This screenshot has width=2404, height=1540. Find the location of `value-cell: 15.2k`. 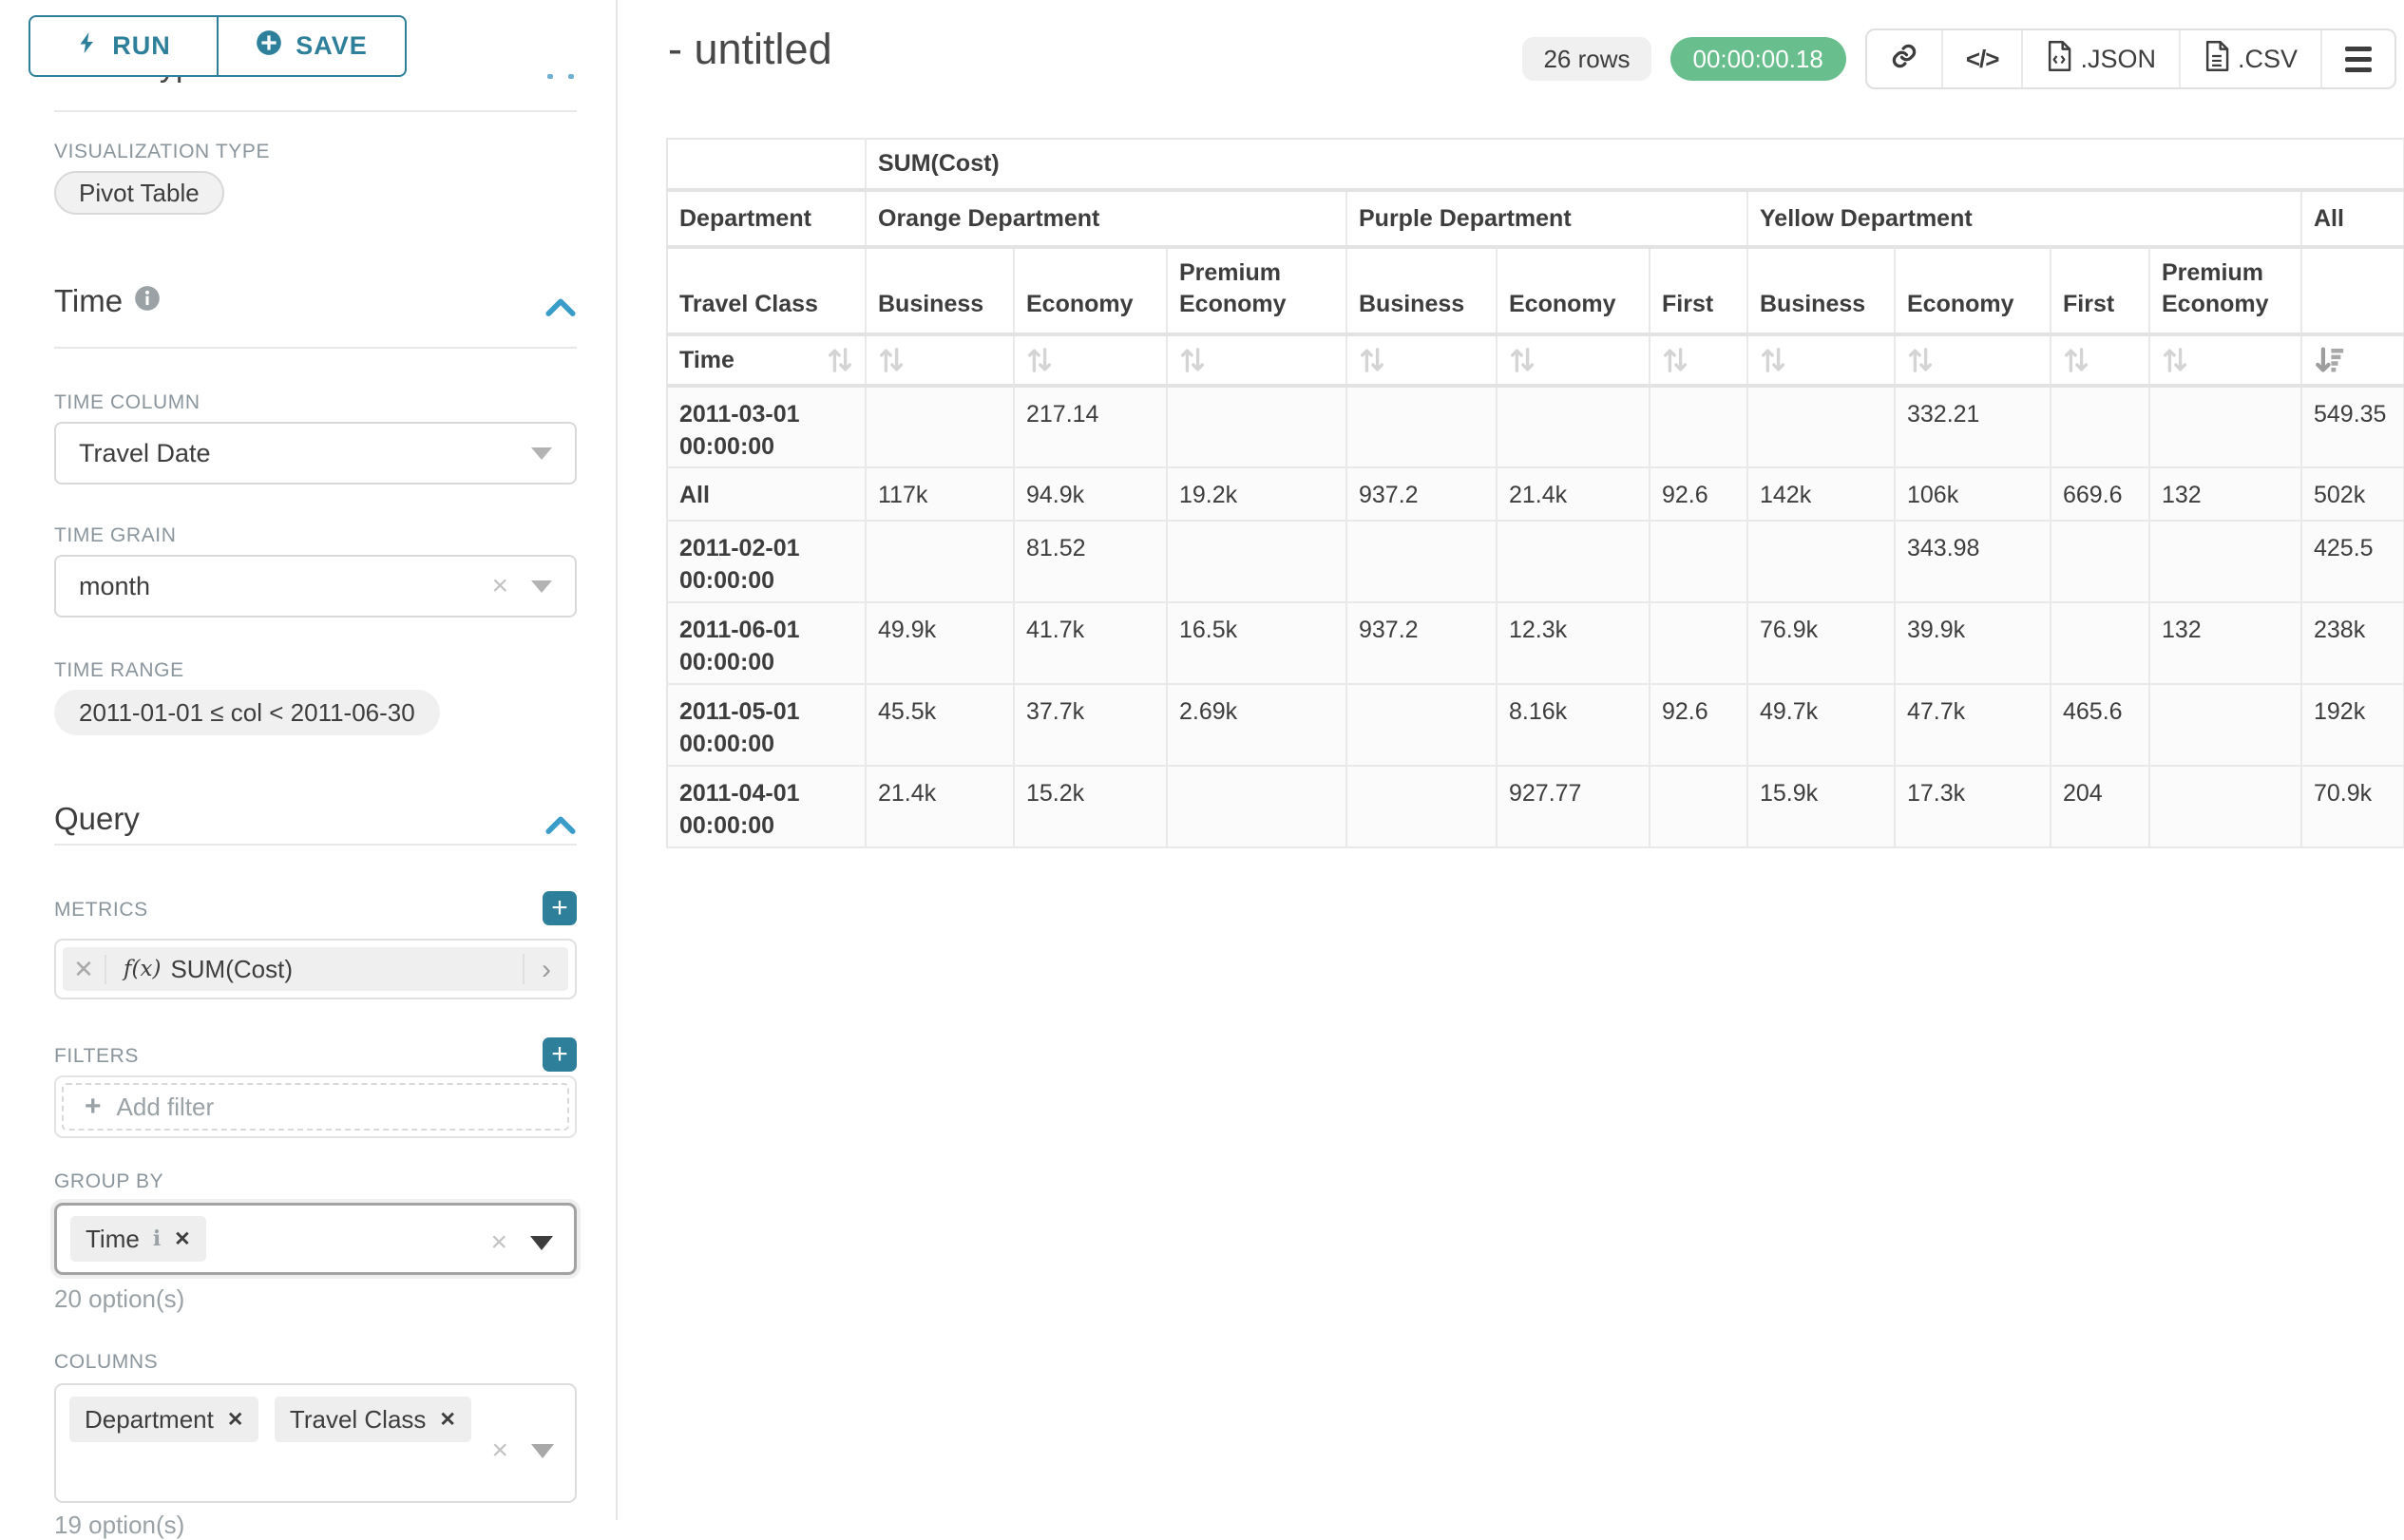

value-cell: 15.2k is located at coordinates (1091, 807).